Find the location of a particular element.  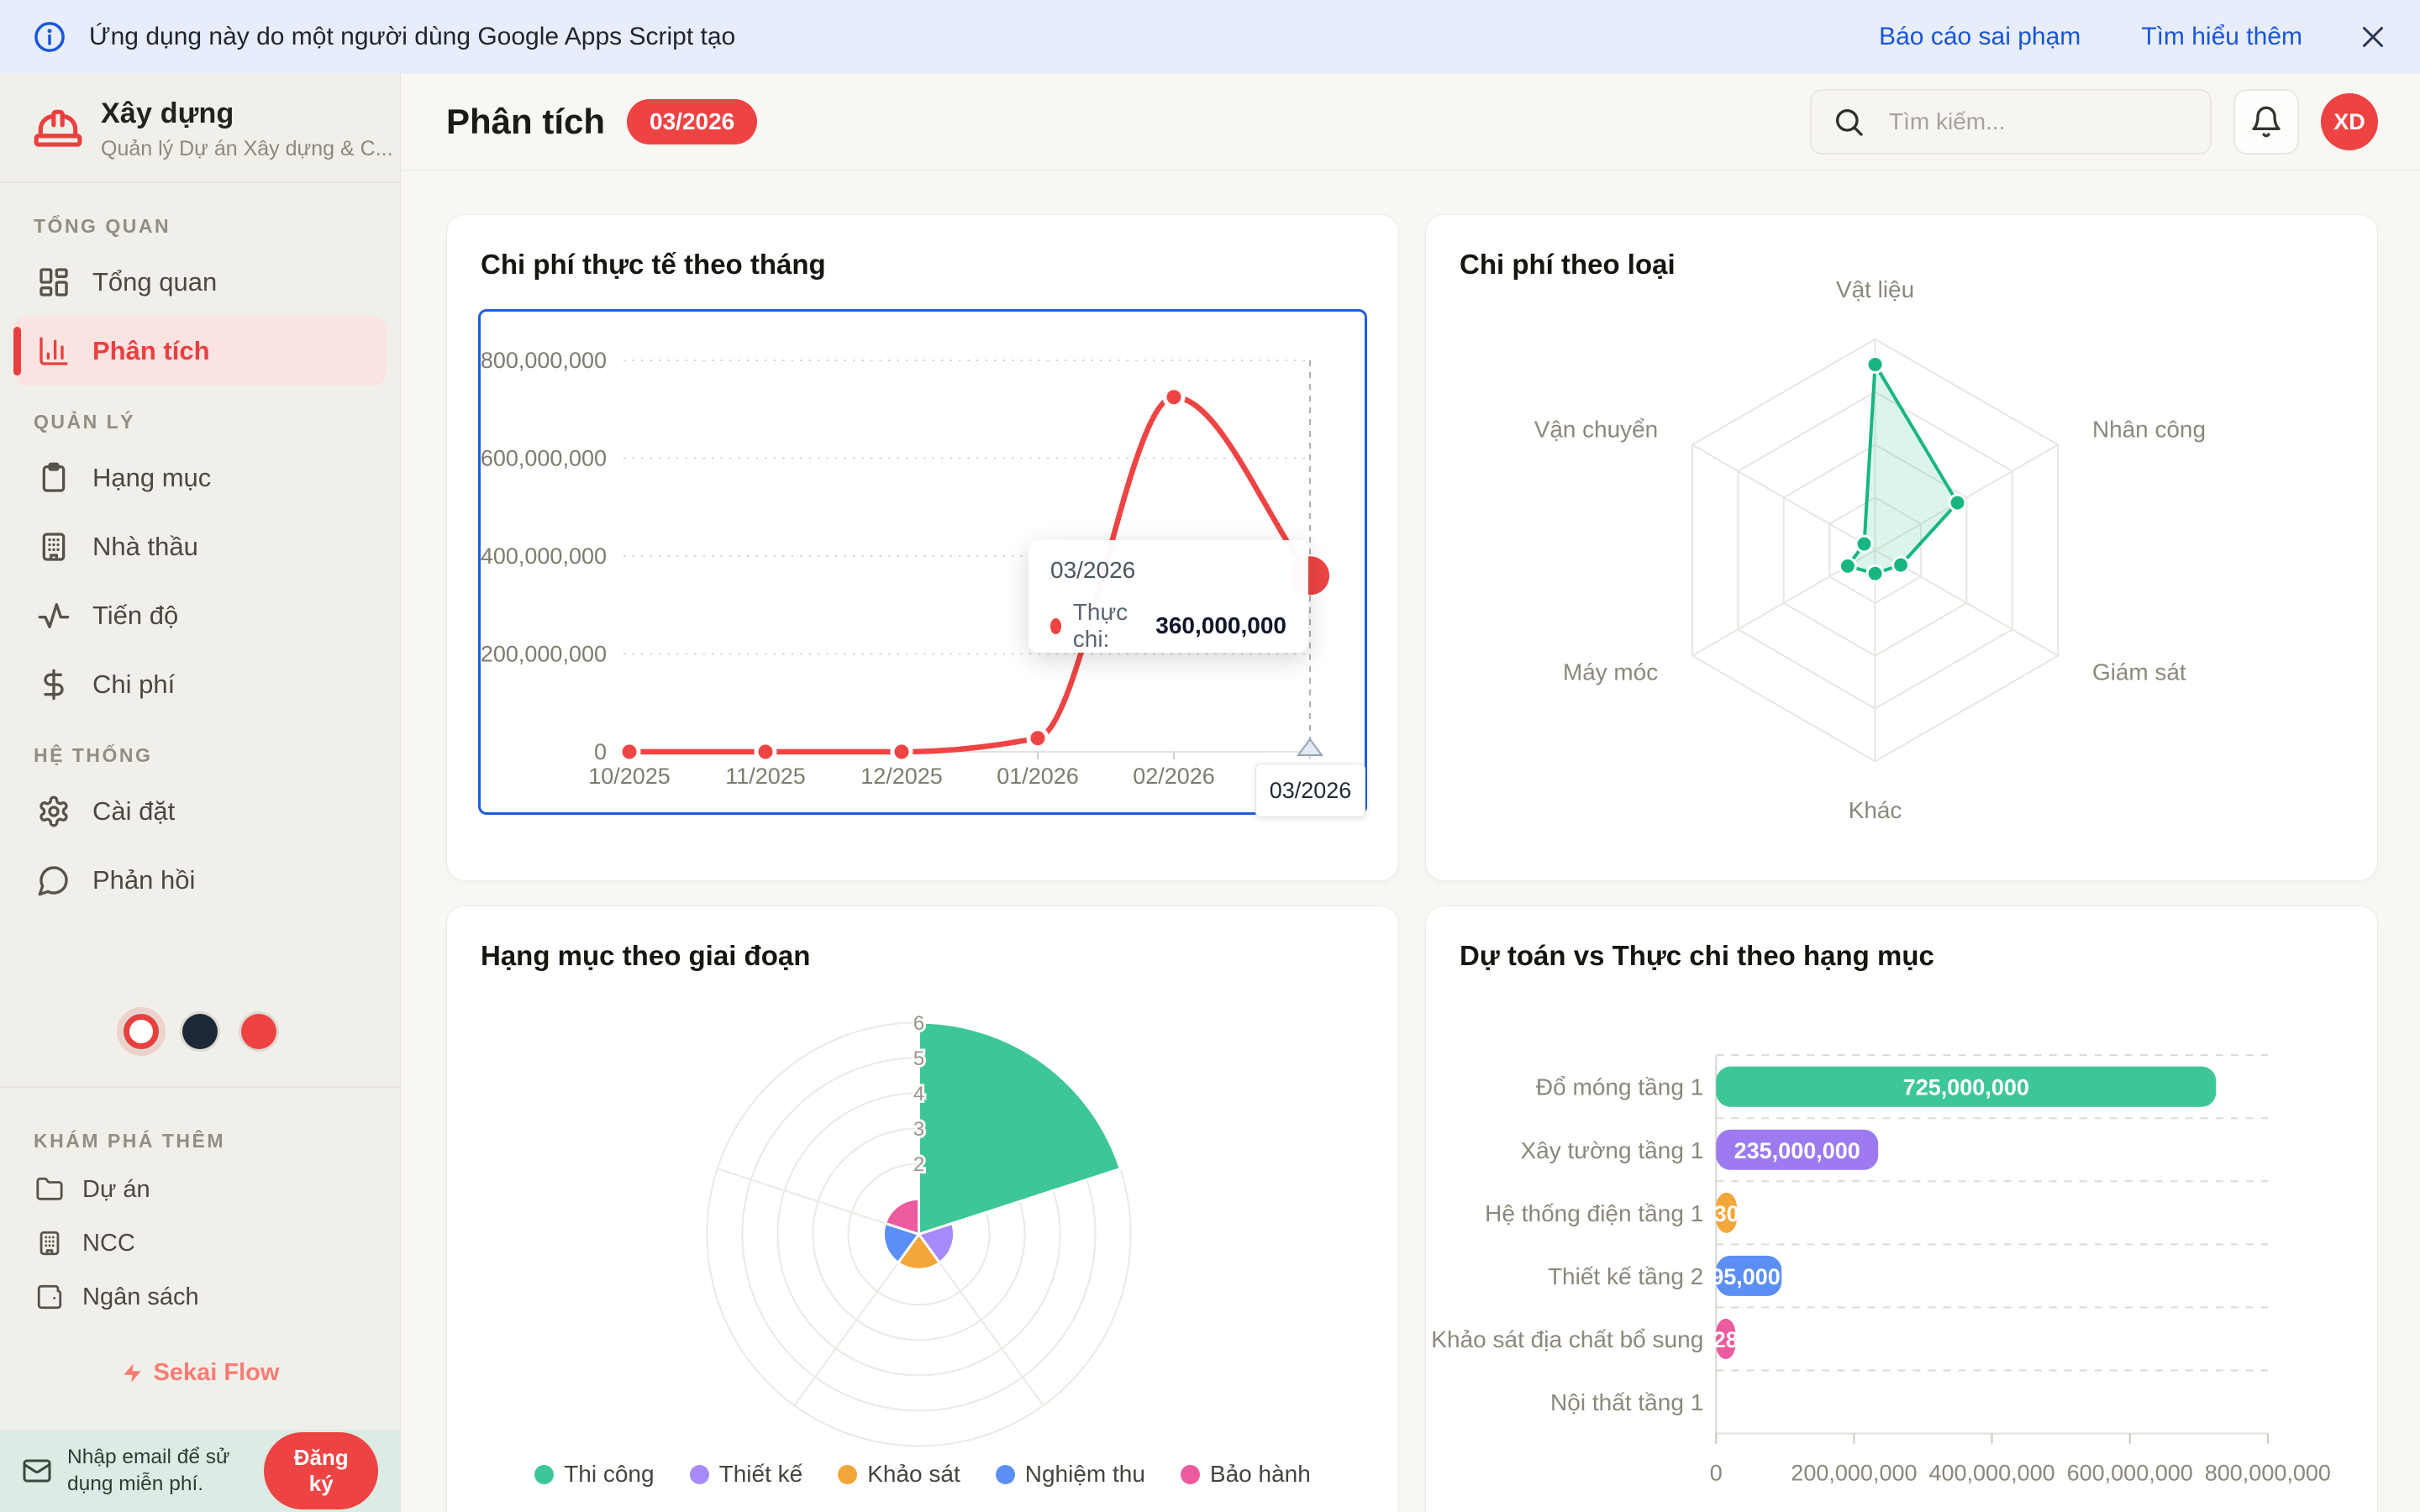

sidebar-item-tien-do: Tiến độ is located at coordinates (200, 615).